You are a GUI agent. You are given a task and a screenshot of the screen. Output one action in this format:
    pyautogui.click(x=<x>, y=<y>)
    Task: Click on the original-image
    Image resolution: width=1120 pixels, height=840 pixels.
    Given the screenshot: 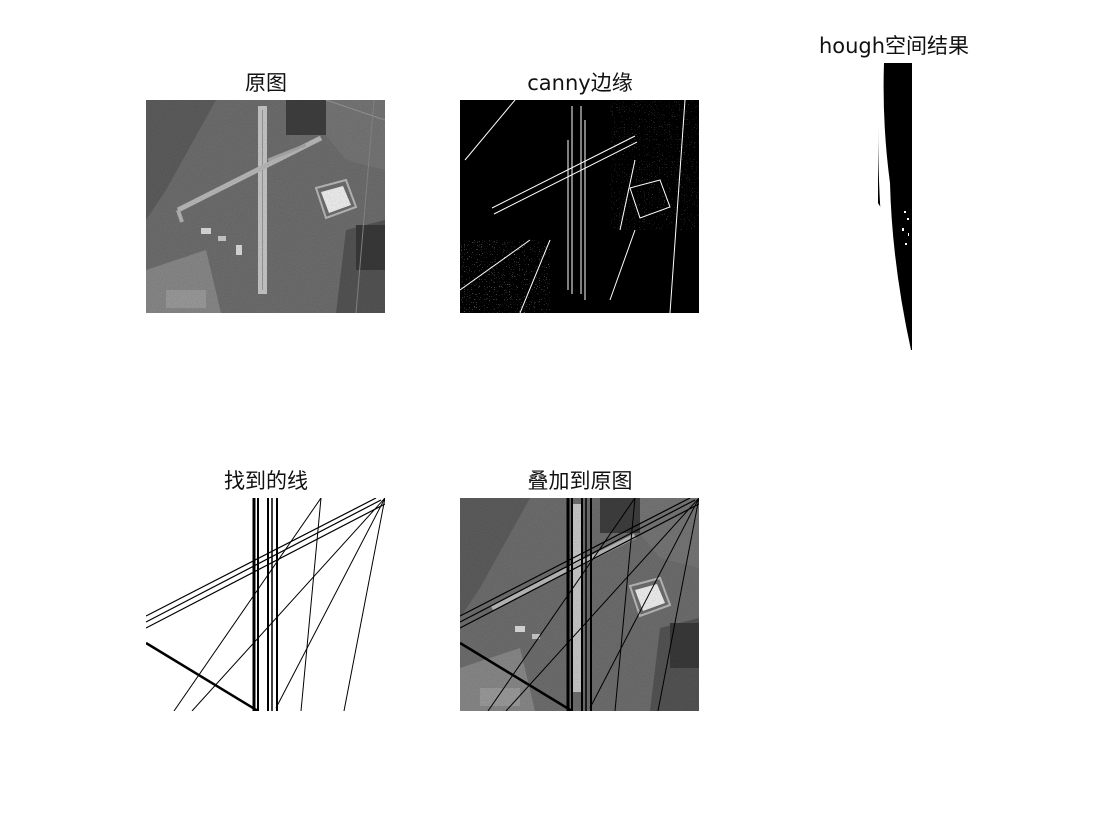 What is the action you would take?
    pyautogui.click(x=265, y=206)
    